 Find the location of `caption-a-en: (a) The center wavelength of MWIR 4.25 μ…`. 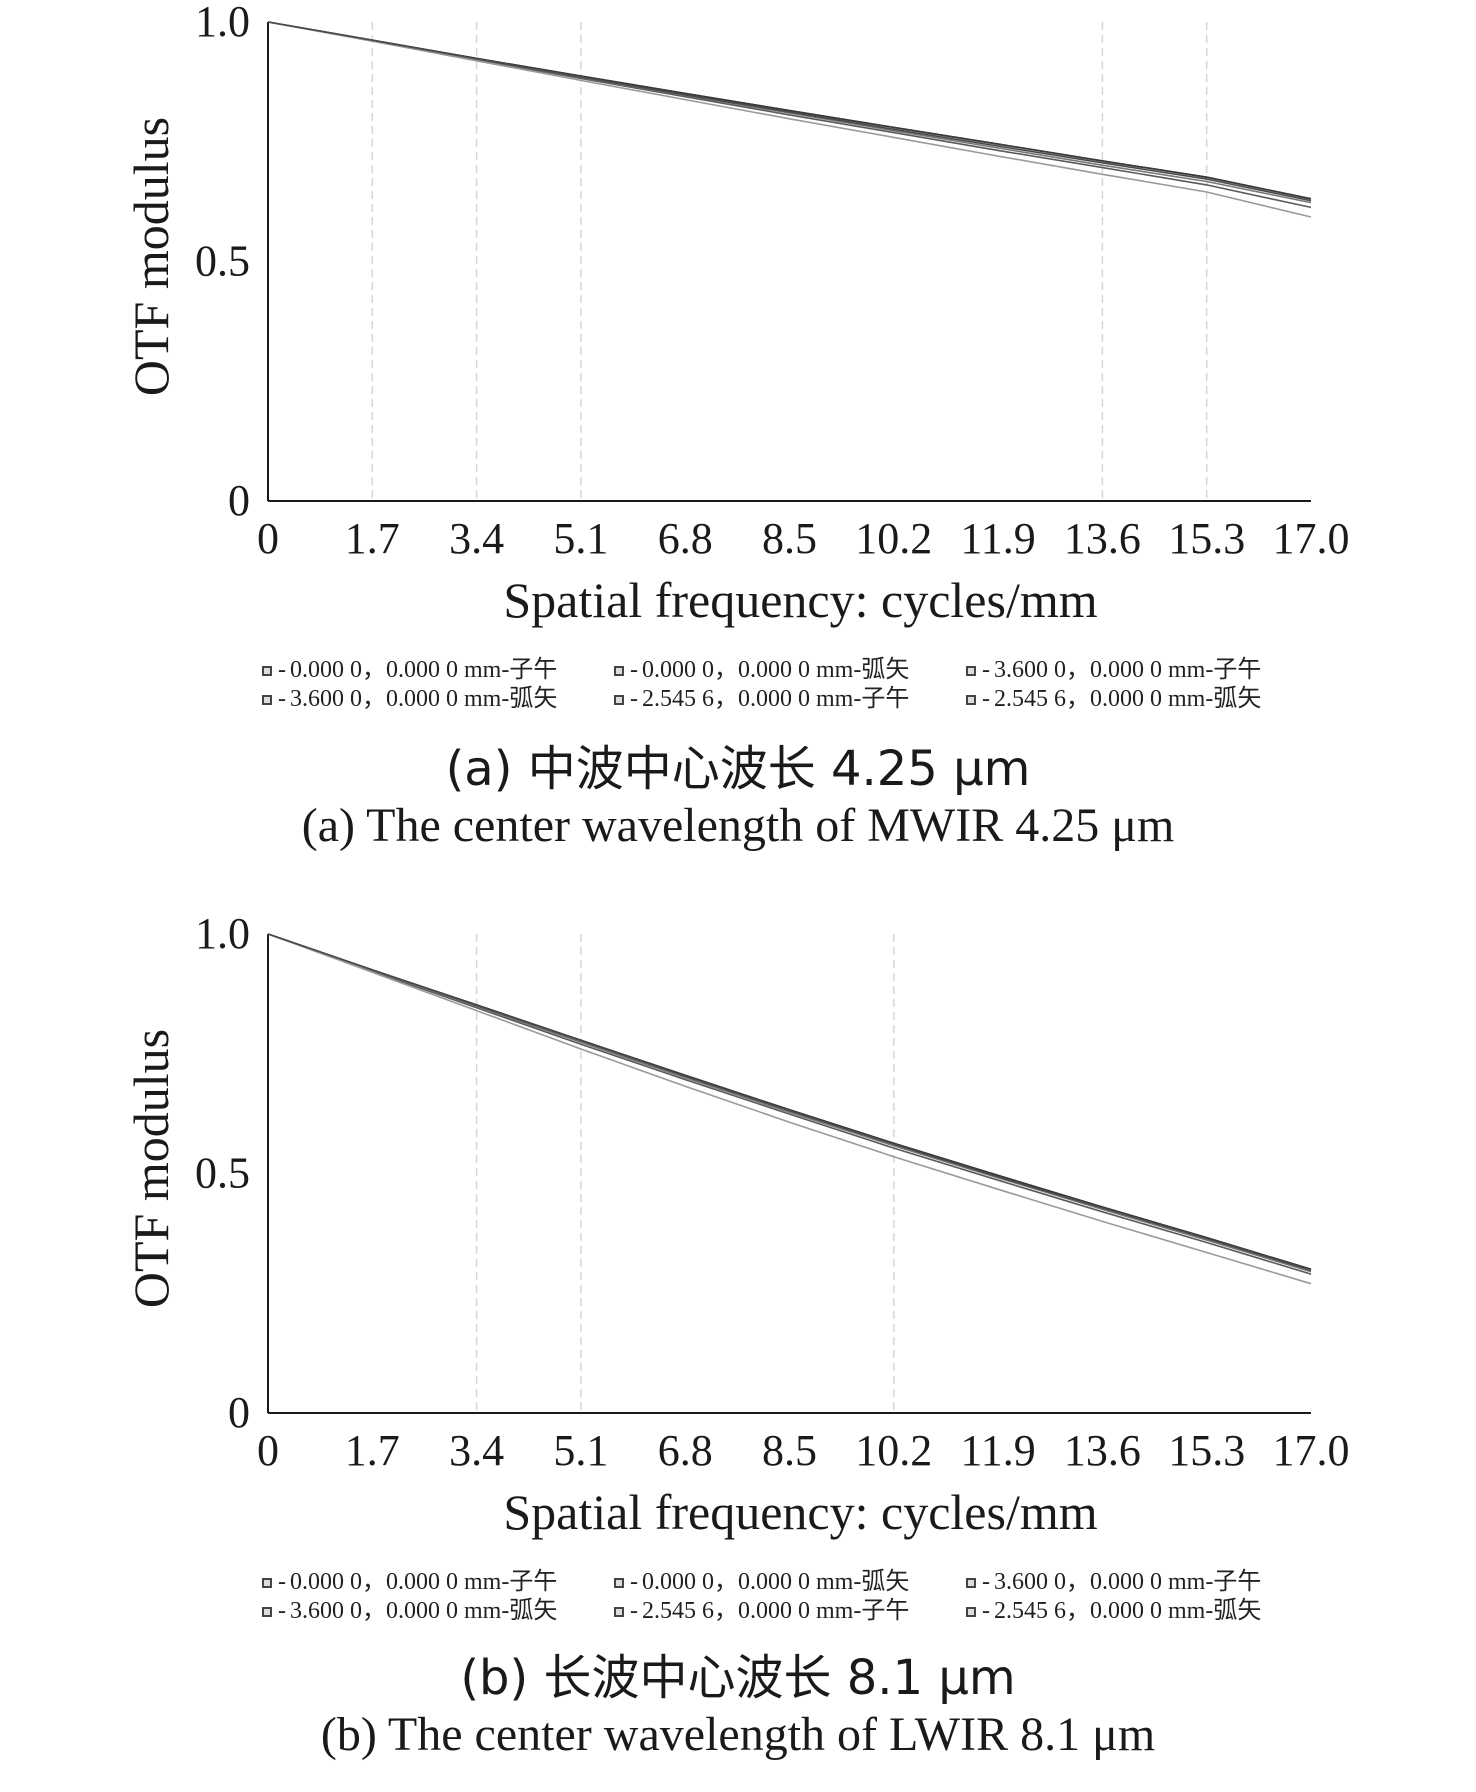

caption-a-en: (a) The center wavelength of MWIR 4.25 μ… is located at coordinates (738, 825).